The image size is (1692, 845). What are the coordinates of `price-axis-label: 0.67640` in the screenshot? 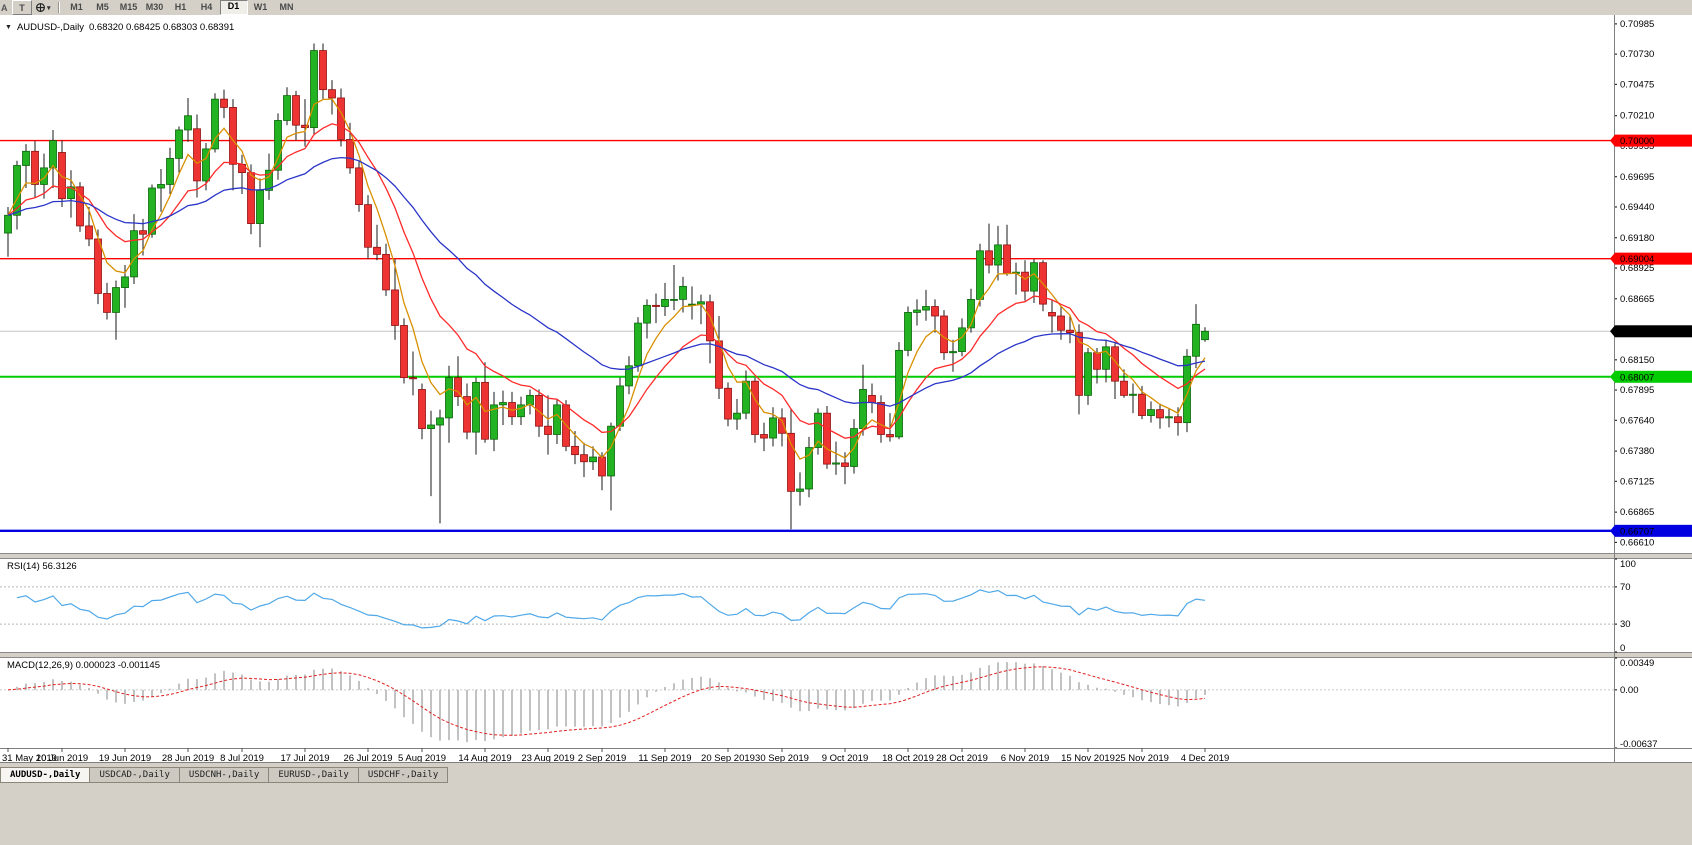 It's located at (1637, 420).